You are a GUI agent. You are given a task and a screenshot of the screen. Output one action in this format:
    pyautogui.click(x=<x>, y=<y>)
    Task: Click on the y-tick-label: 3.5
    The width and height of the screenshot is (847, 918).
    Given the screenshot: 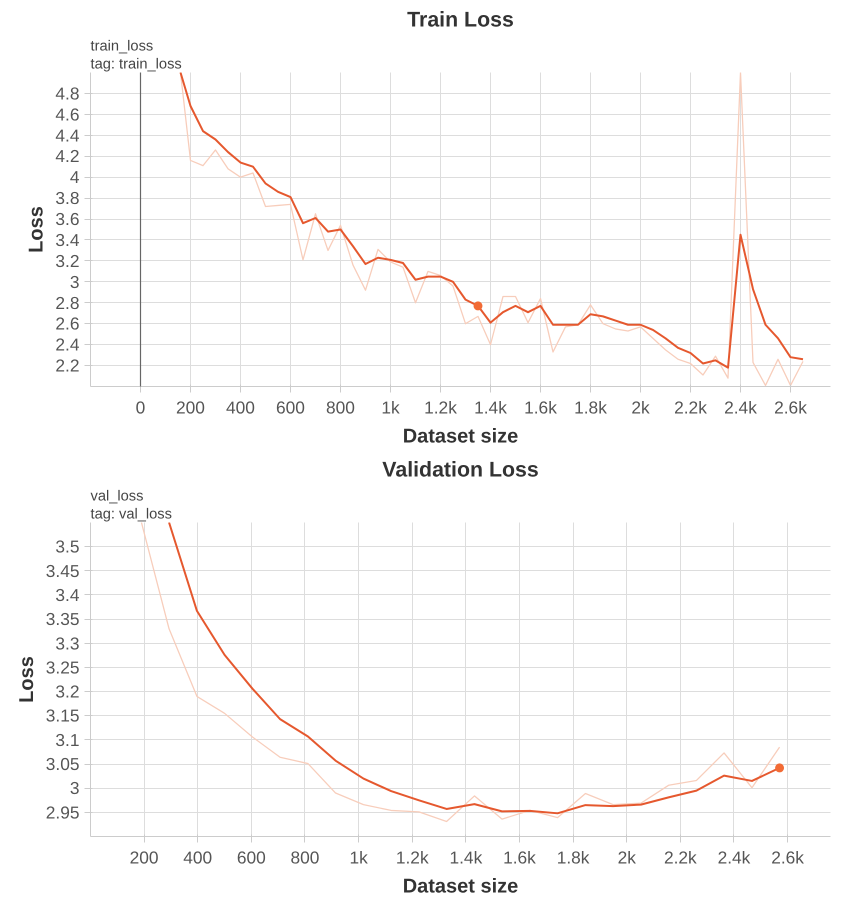 What is the action you would take?
    pyautogui.click(x=67, y=546)
    